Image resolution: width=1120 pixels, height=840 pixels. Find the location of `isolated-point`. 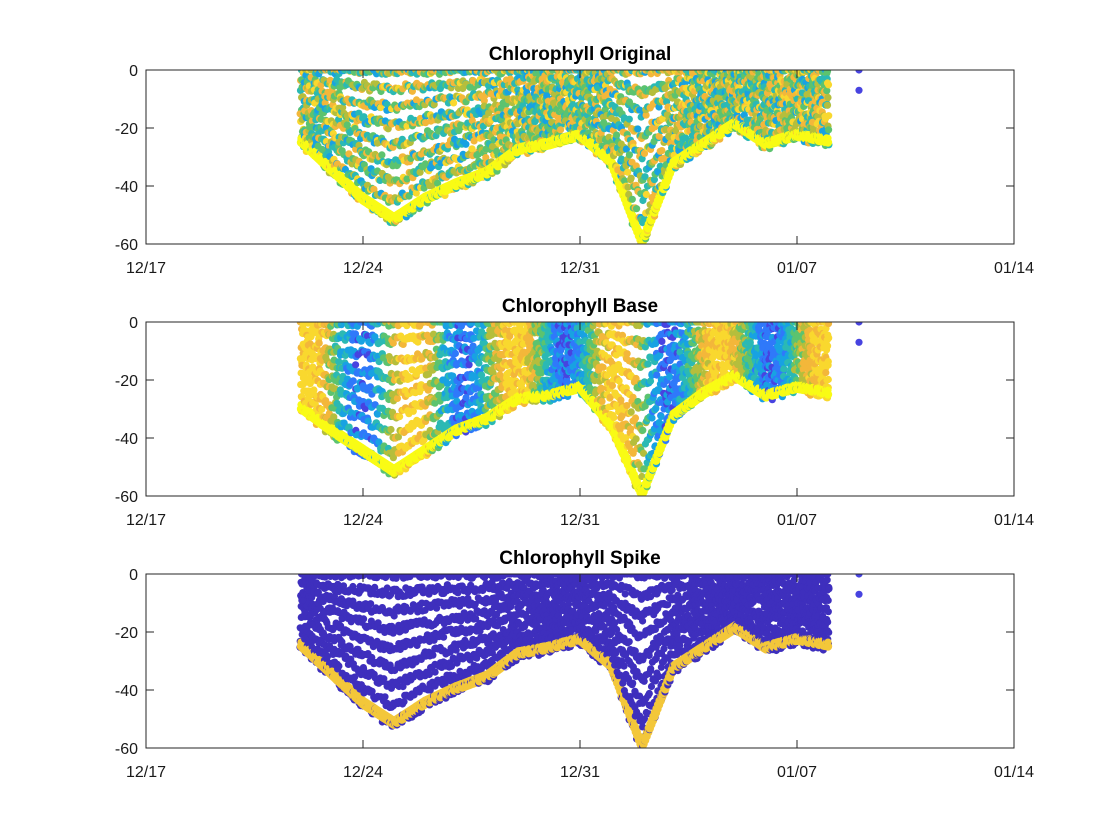

isolated-point is located at coordinates (859, 90).